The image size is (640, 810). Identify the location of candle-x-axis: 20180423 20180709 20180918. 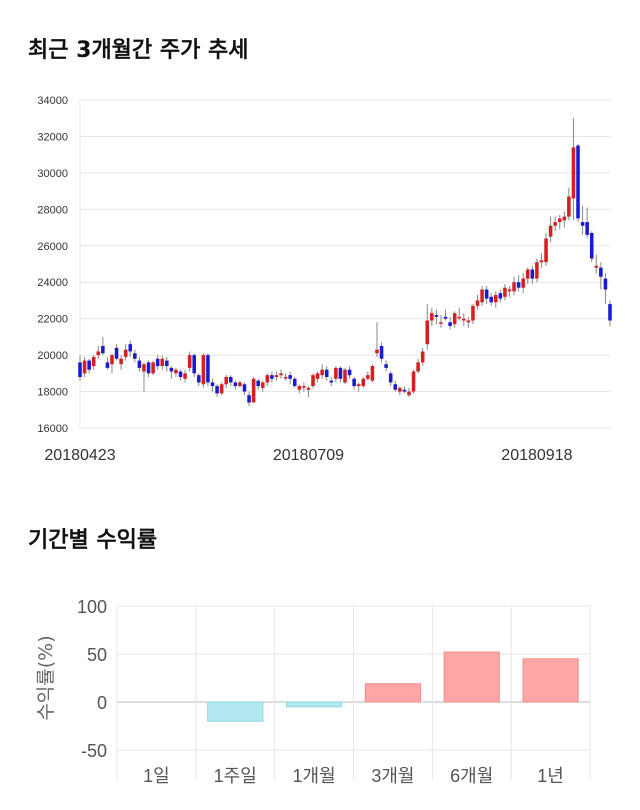
(308, 455).